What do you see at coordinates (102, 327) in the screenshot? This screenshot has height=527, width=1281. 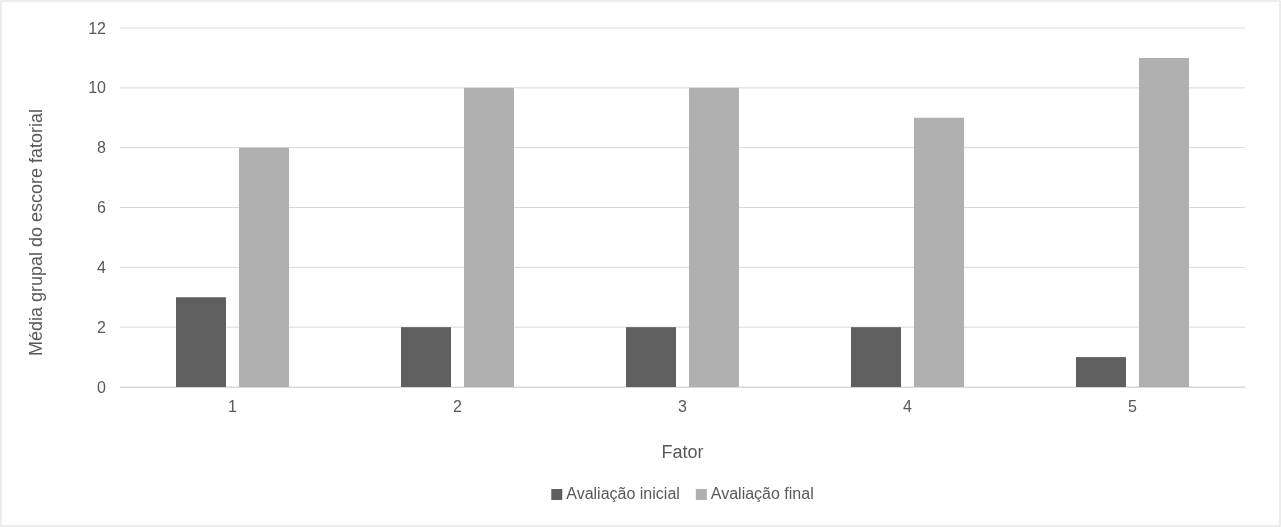 I see `y-tick-label: 2` at bounding box center [102, 327].